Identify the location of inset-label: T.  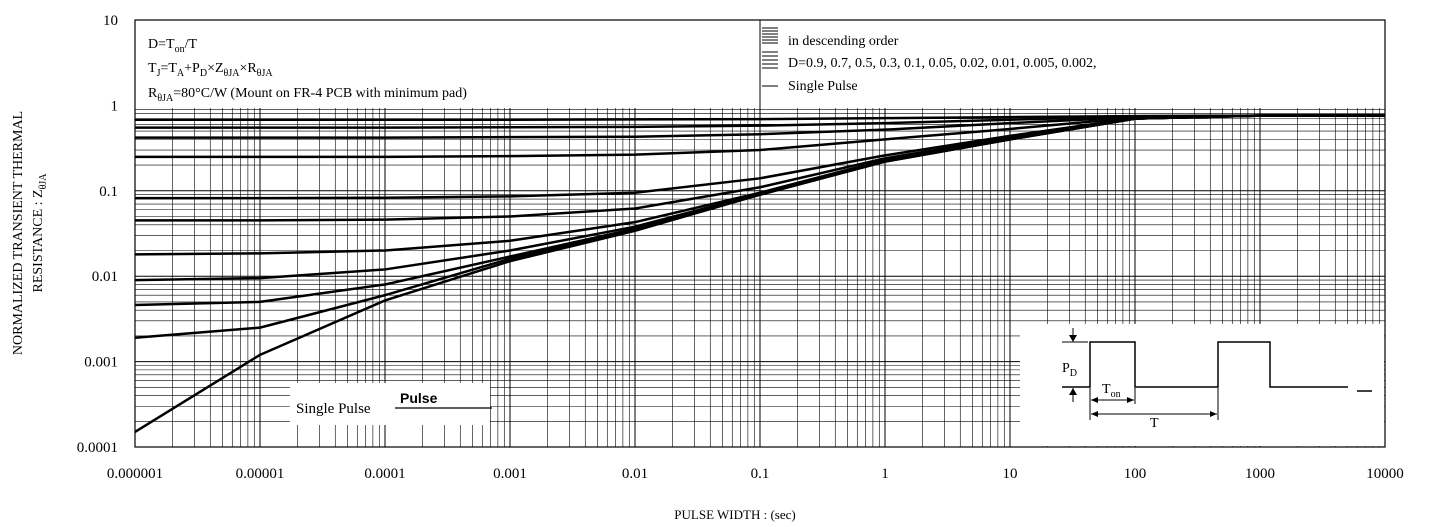
(1154, 423).